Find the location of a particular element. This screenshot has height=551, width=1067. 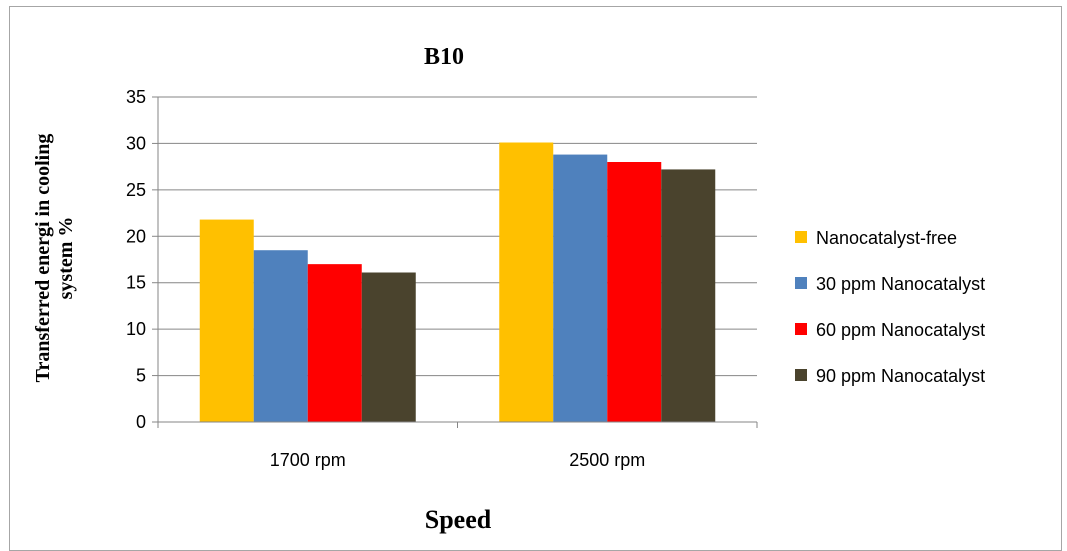

y-tick-label: 0 is located at coordinates (141, 422).